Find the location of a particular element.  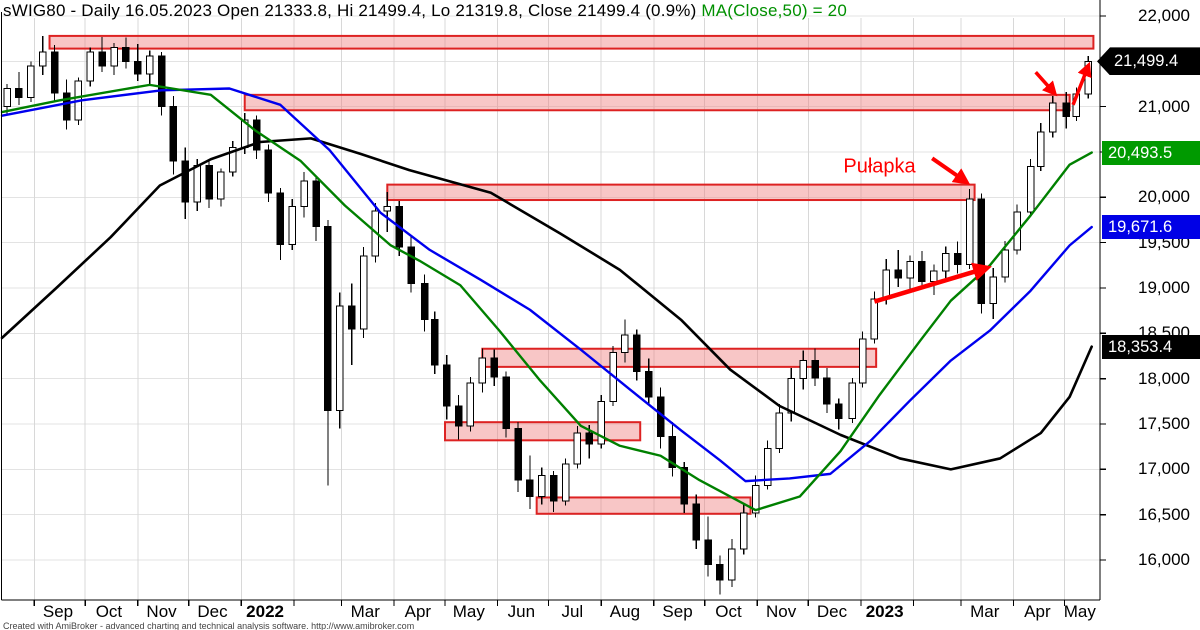

pullback-arrow is located at coordinates (1046, 84).